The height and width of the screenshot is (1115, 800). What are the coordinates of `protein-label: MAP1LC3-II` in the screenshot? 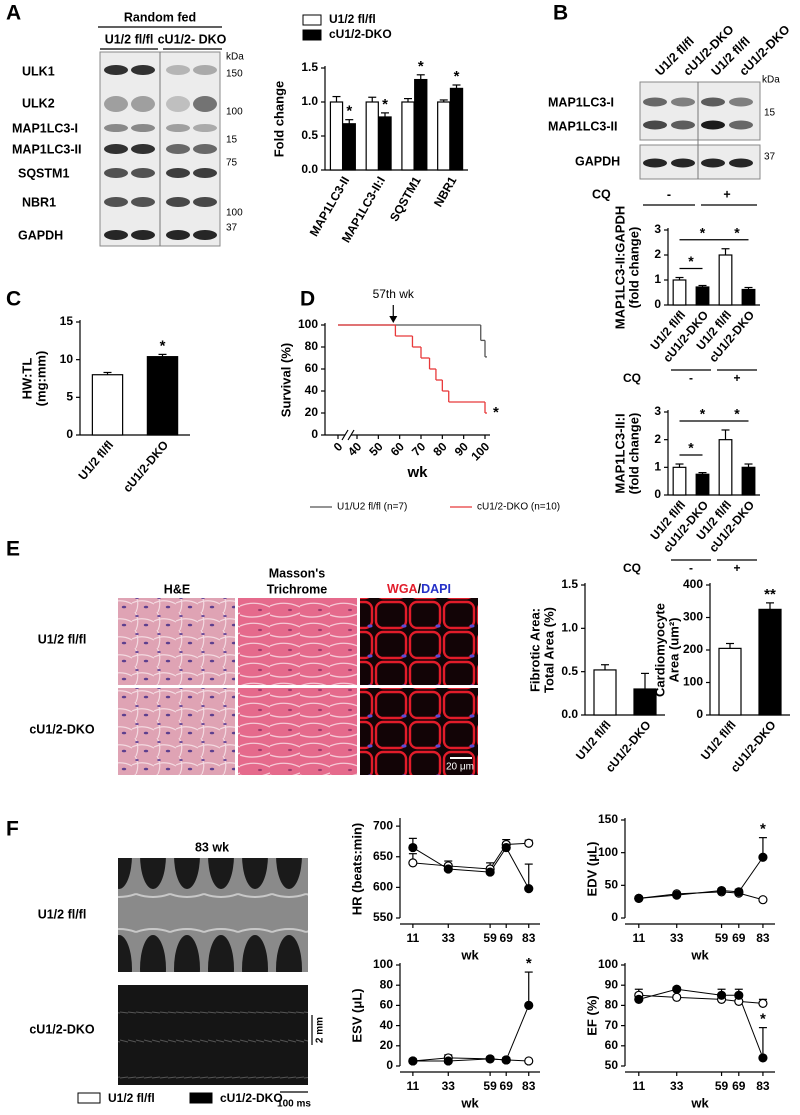 It's located at (582, 126).